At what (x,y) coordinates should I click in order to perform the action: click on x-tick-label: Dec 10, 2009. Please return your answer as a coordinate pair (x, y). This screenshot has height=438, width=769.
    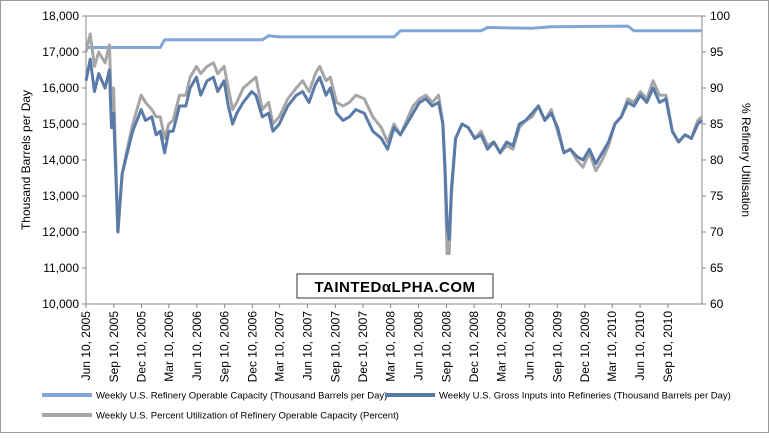
    Looking at the image, I should click on (585, 347).